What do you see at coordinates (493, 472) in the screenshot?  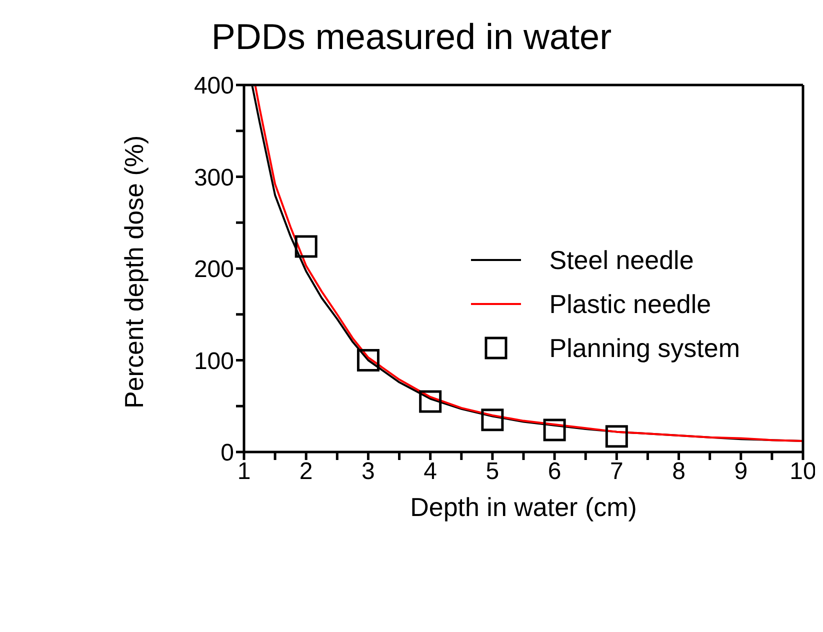 I see `x-tick-label: 5` at bounding box center [493, 472].